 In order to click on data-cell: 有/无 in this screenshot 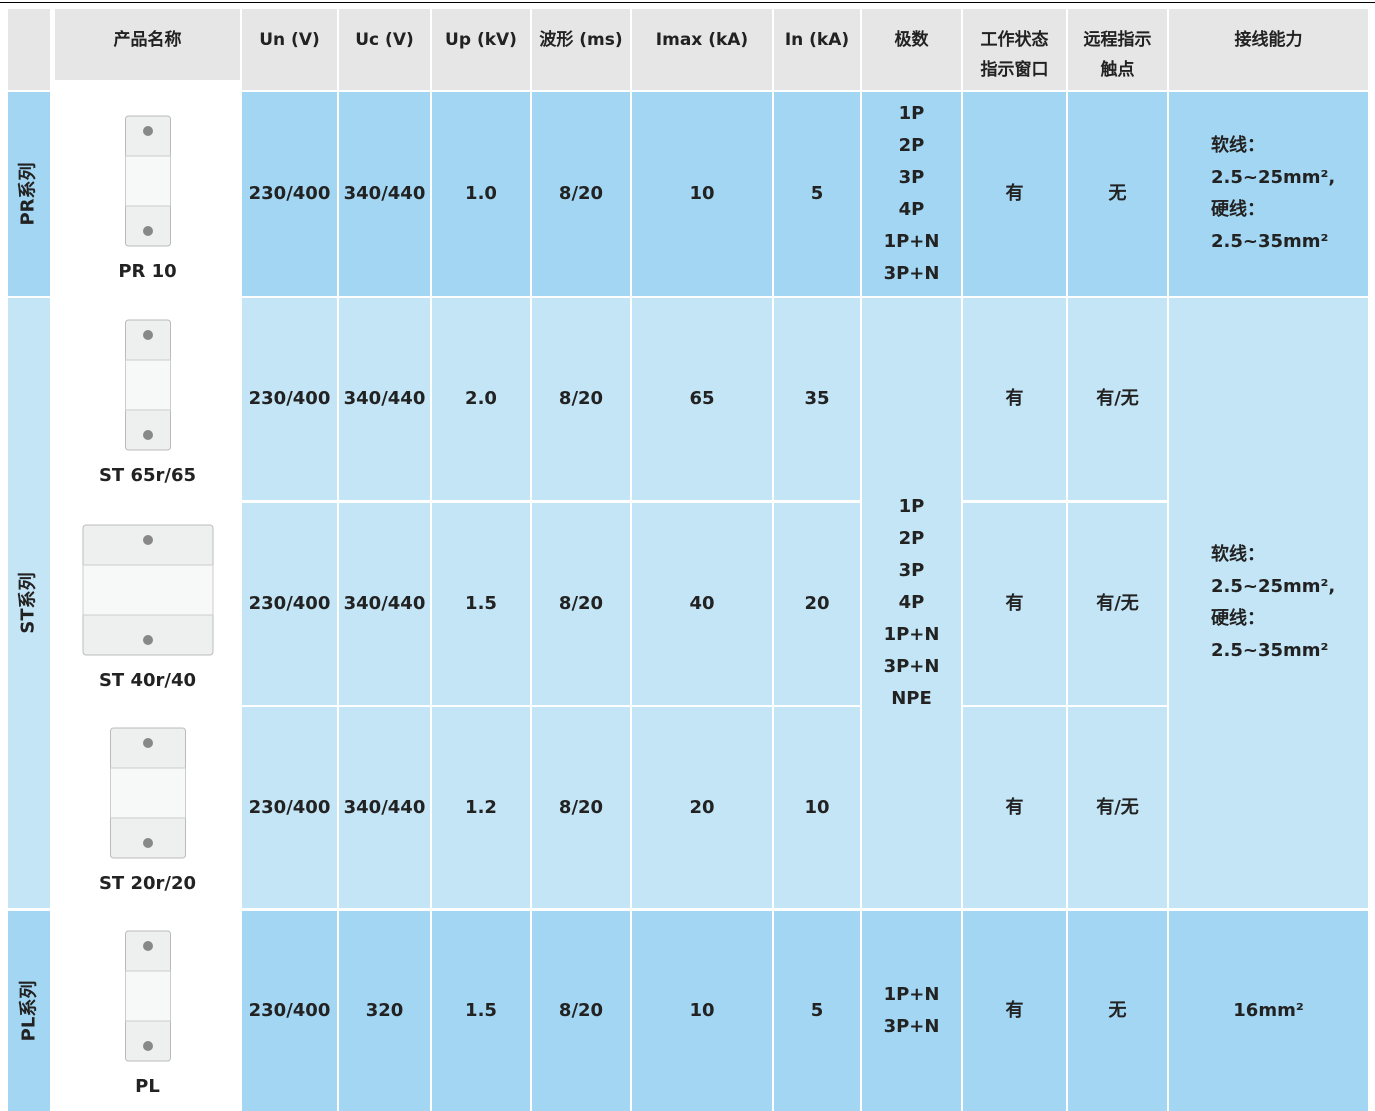, I will do `click(1117, 604)`.